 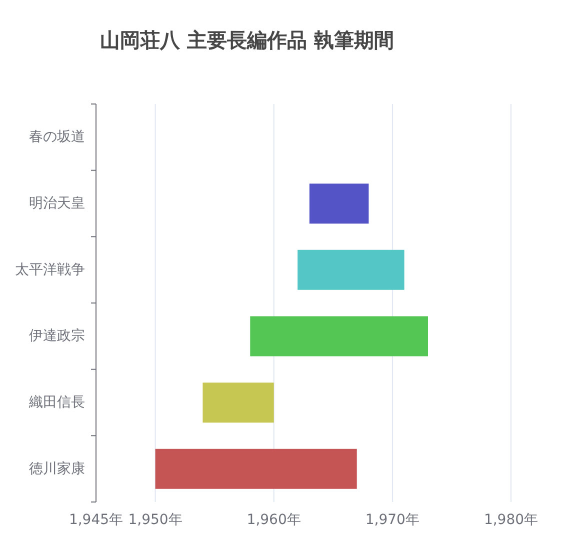 I want to click on y-tick-label: 太平洋戦争, so click(x=50, y=270).